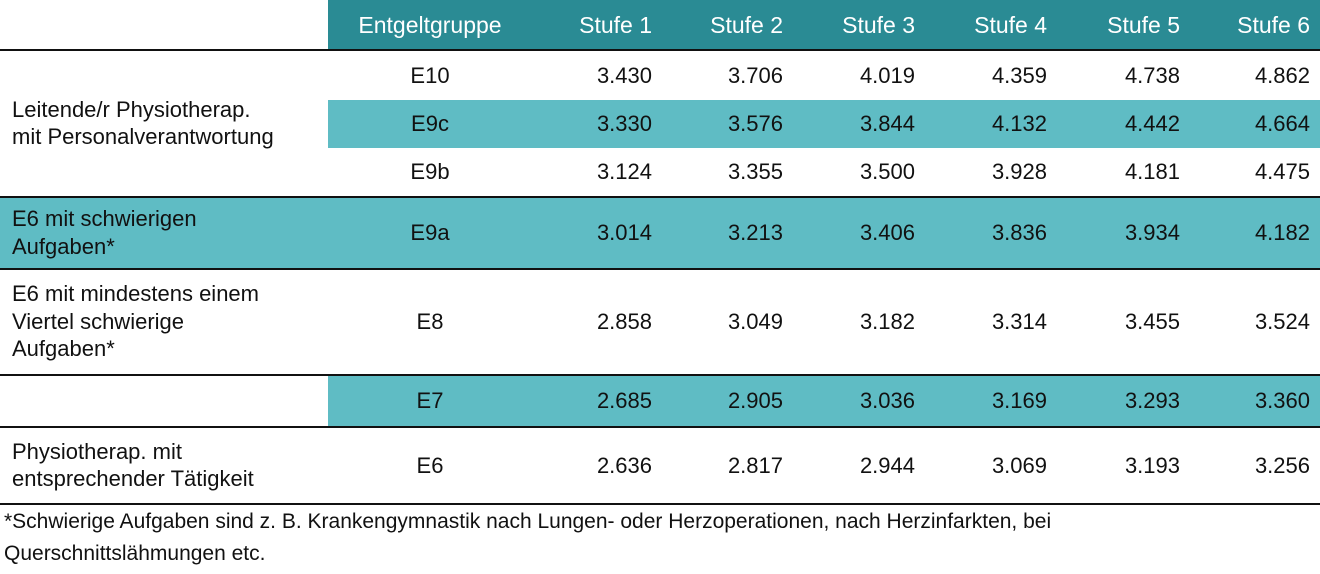  I want to click on header-cell: Stufe 4, so click(1010, 25).